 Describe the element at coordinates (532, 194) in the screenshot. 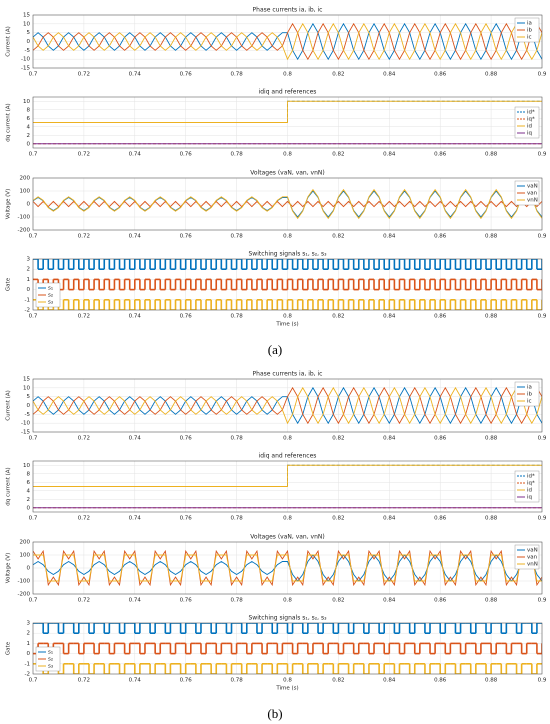

I see `legend-label: van` at that location.